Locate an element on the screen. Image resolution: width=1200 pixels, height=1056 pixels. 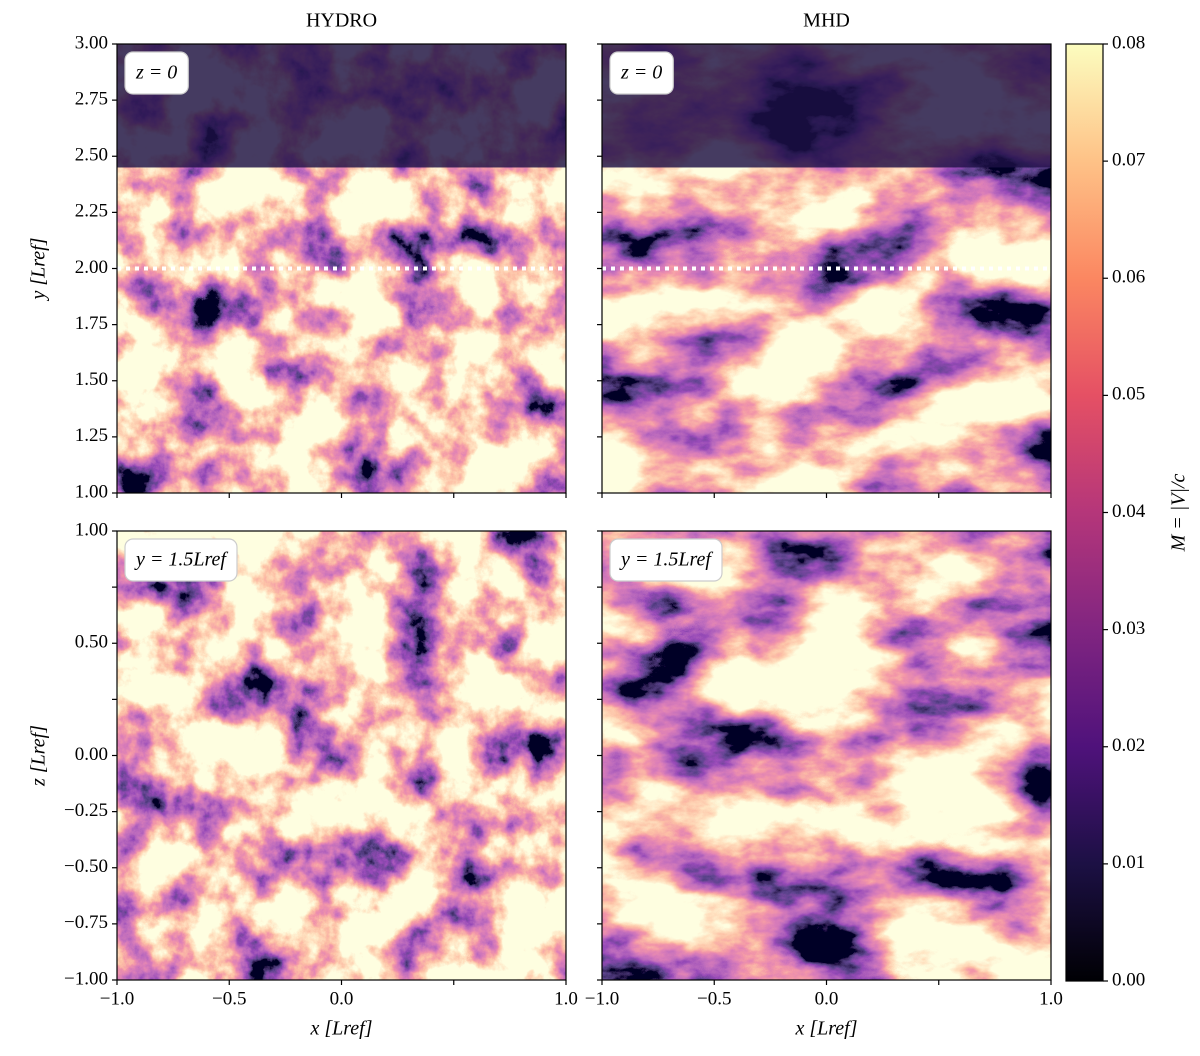
colorbar-tick-label: 0.06 is located at coordinates (1128, 277).